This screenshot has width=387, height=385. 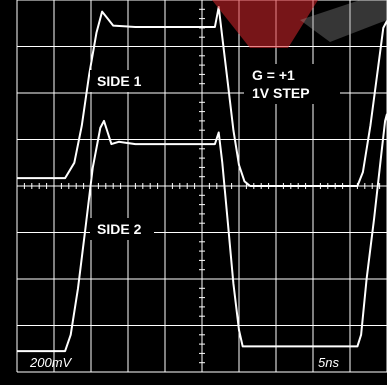 I want to click on watermark-stripe-tail, so click(x=343, y=21).